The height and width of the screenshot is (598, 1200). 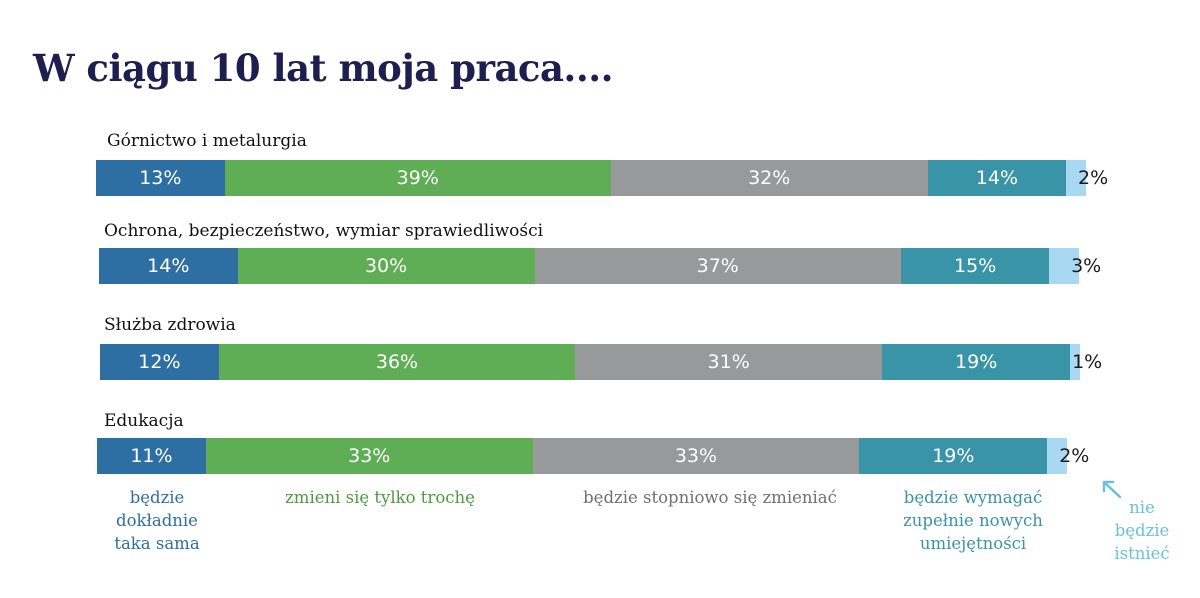 I want to click on bar-segment: 30%, so click(x=386, y=266).